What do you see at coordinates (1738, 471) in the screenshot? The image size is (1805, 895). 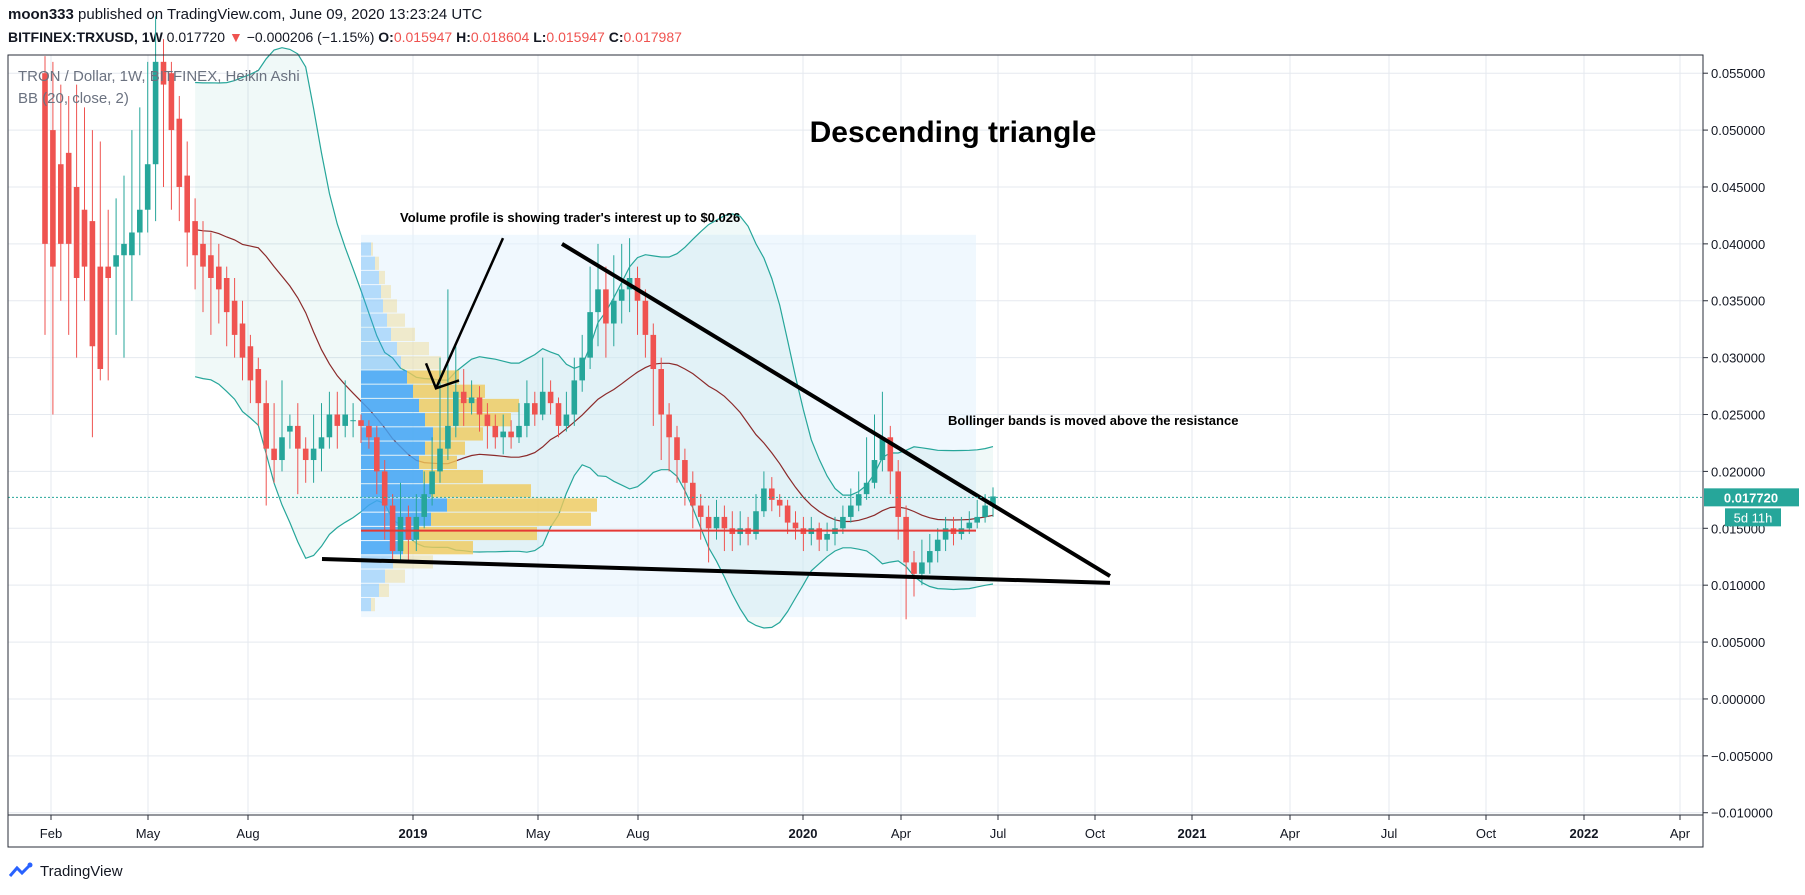 I see `y-tick-label: 0.020000` at bounding box center [1738, 471].